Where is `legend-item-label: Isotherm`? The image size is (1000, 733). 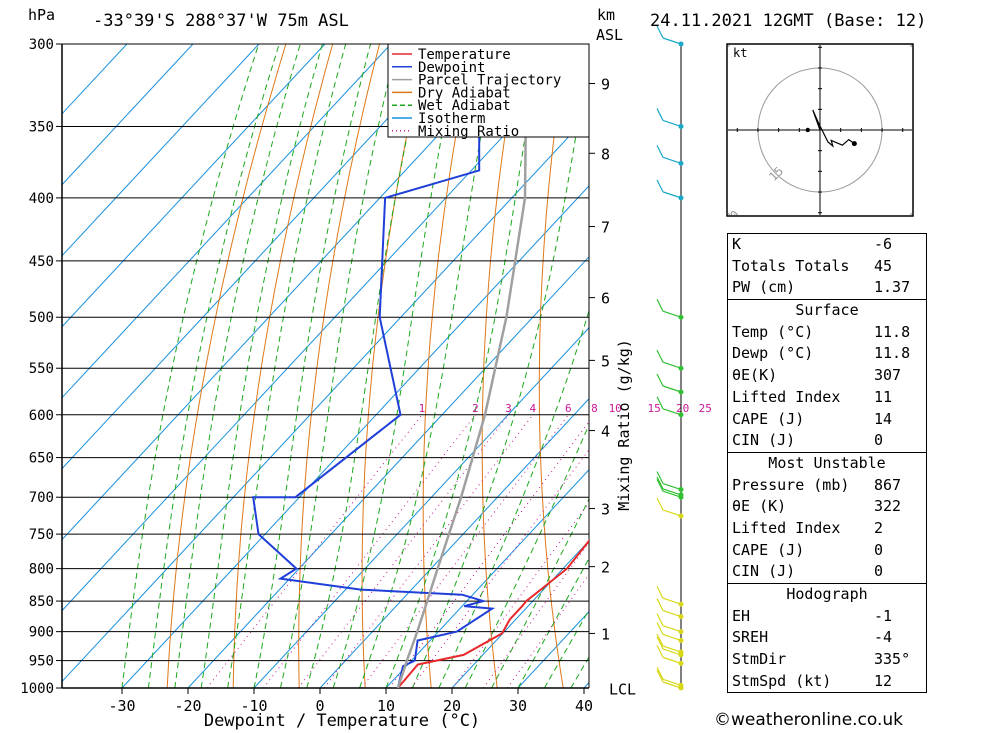 legend-item-label: Isotherm is located at coordinates (451, 119).